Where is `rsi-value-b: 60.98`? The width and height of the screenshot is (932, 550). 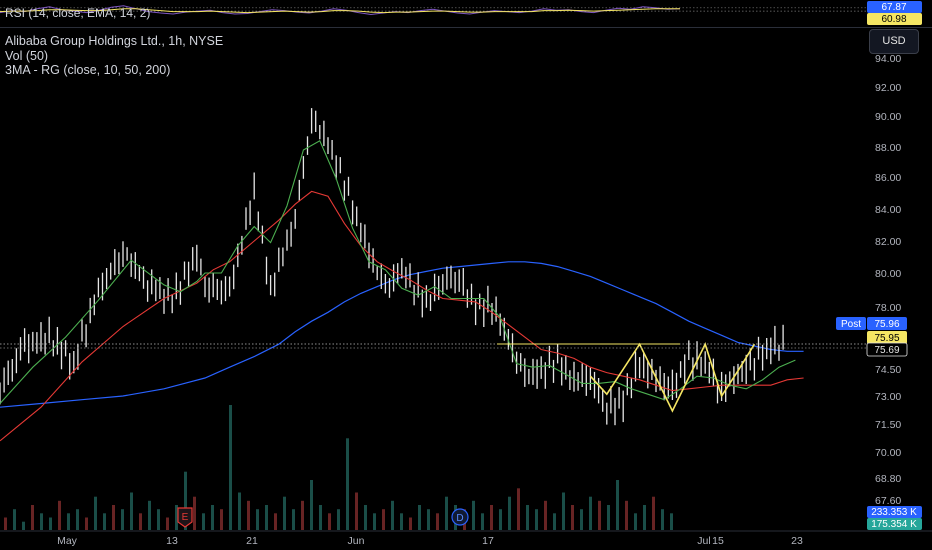
rsi-value-b: 60.98 is located at coordinates (893, 19).